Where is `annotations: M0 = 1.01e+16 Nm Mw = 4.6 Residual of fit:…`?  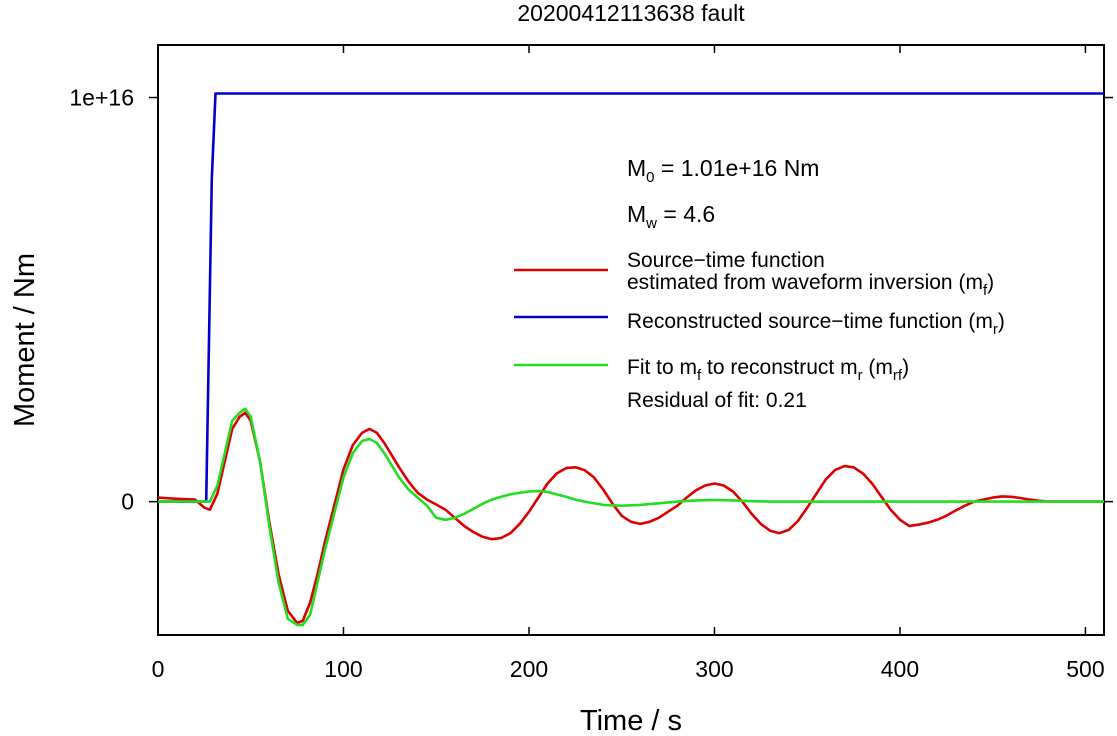
annotations: M0 = 1.01e+16 Nm Mw = 4.6 Residual of fit:… is located at coordinates (723, 283).